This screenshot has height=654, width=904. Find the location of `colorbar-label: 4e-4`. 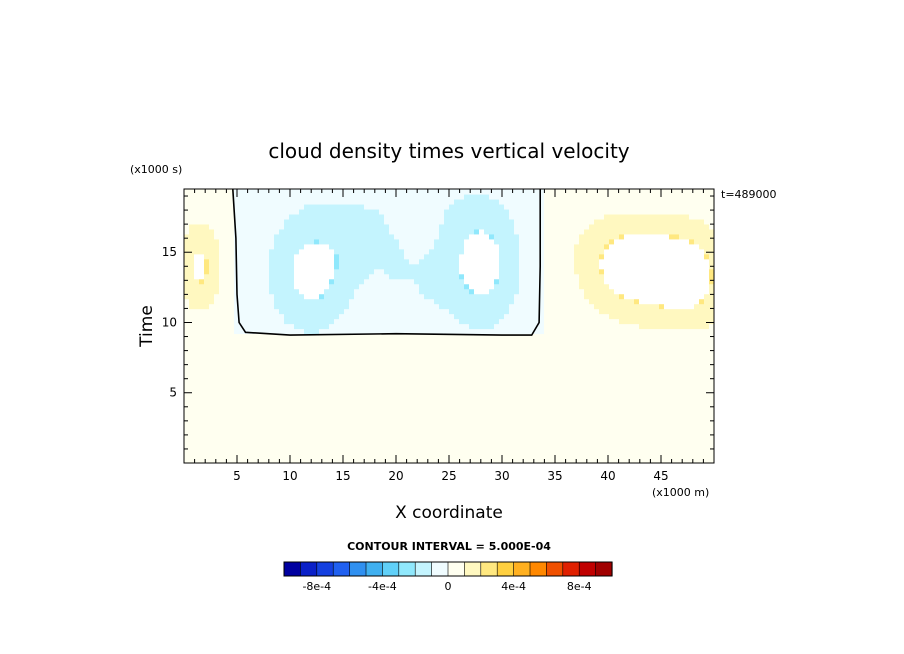

colorbar-label: 4e-4 is located at coordinates (513, 586).